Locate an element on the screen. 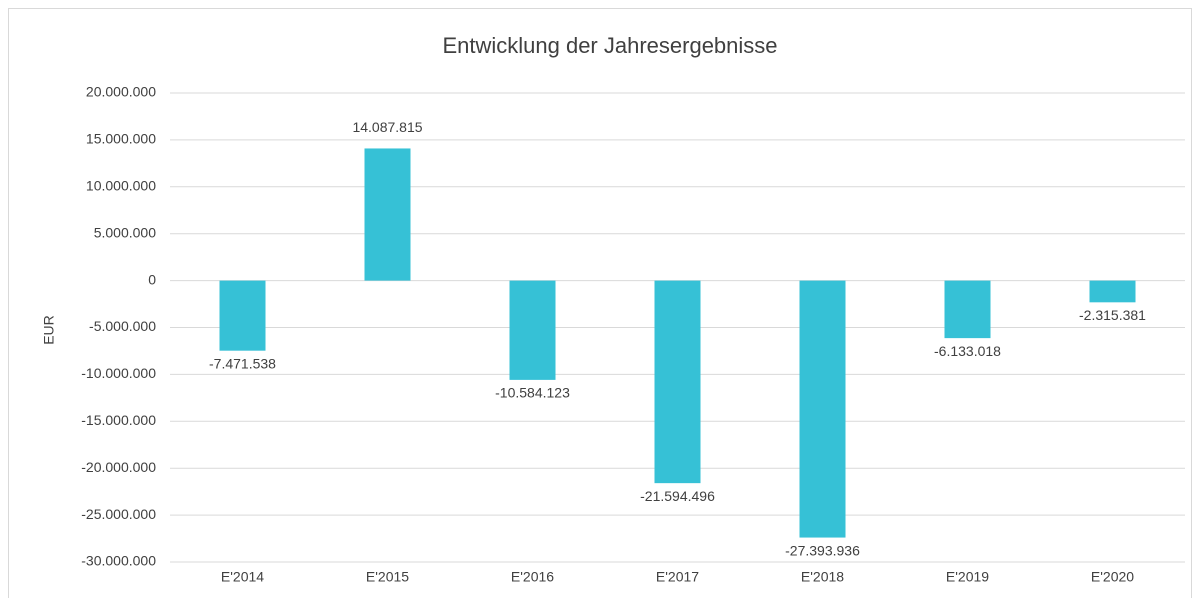 This screenshot has height=598, width=1200. x-tick-label: E'2016 is located at coordinates (532, 577).